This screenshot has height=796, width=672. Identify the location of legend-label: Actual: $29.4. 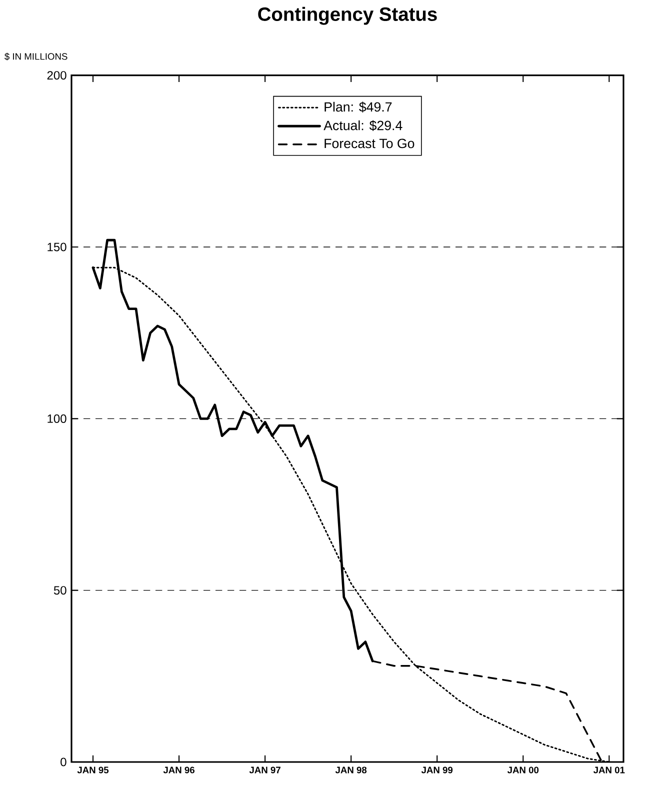
(362, 125).